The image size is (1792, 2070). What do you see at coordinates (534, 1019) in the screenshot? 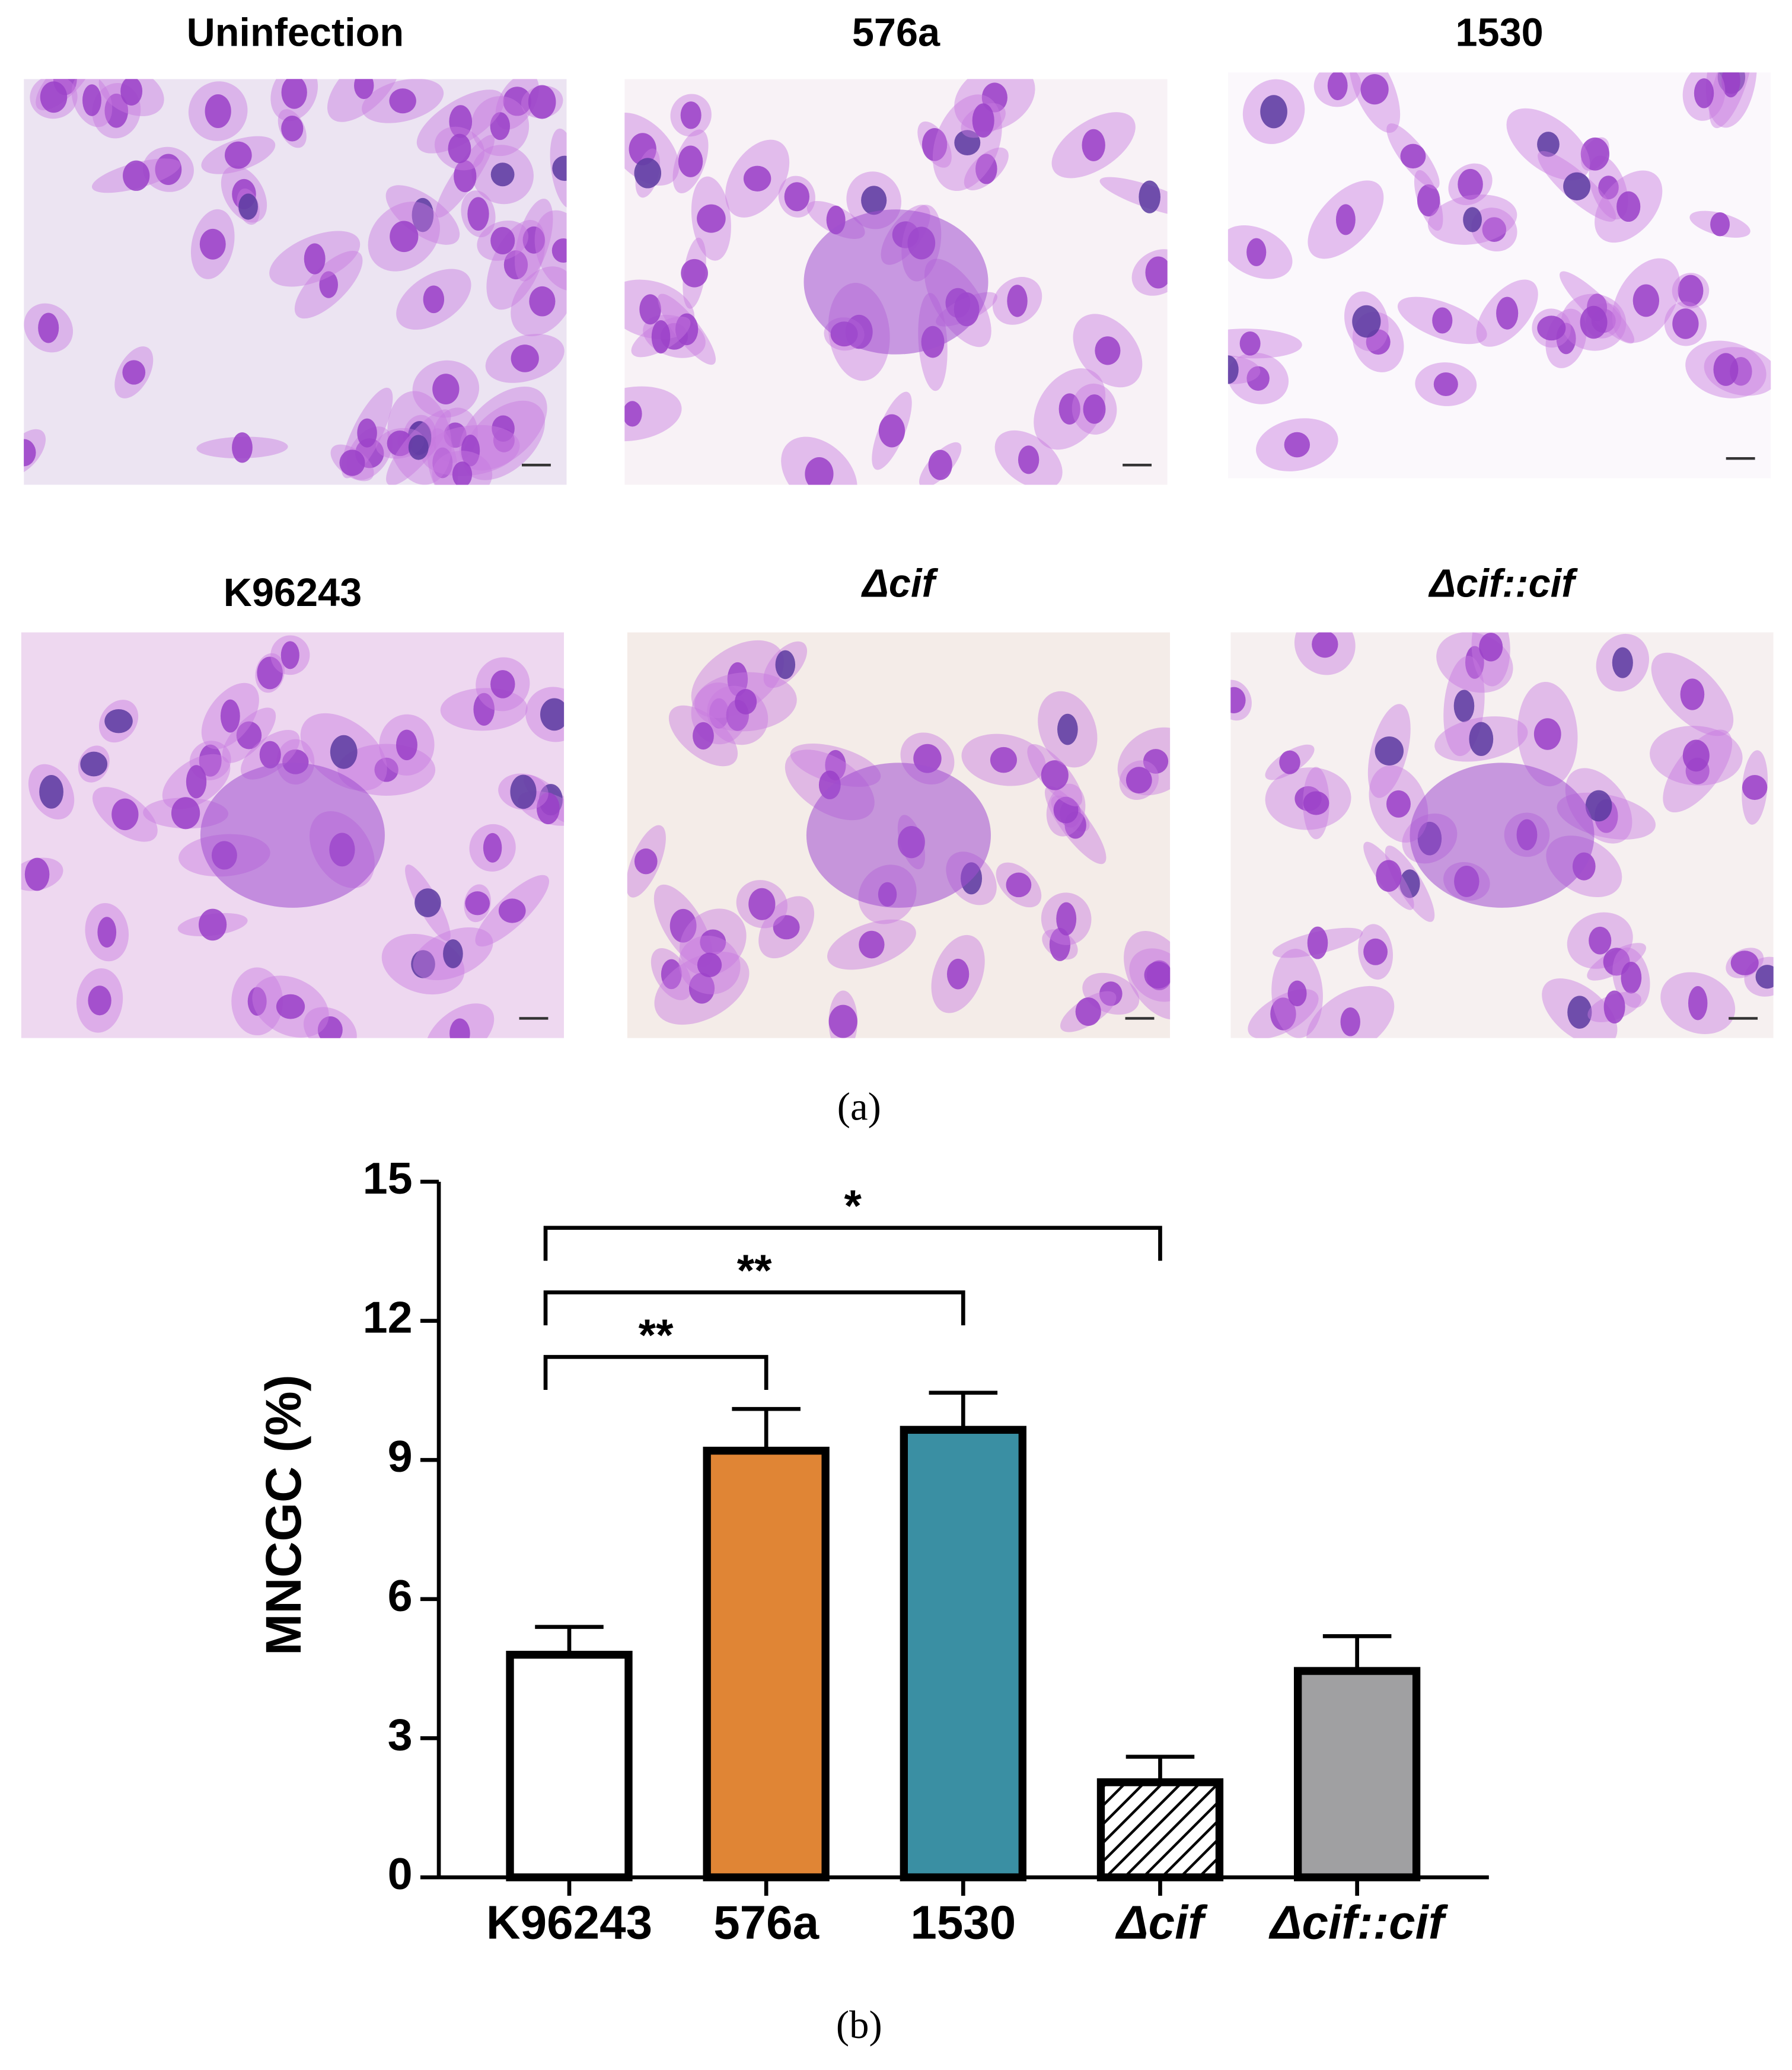
I see `scale-bar` at bounding box center [534, 1019].